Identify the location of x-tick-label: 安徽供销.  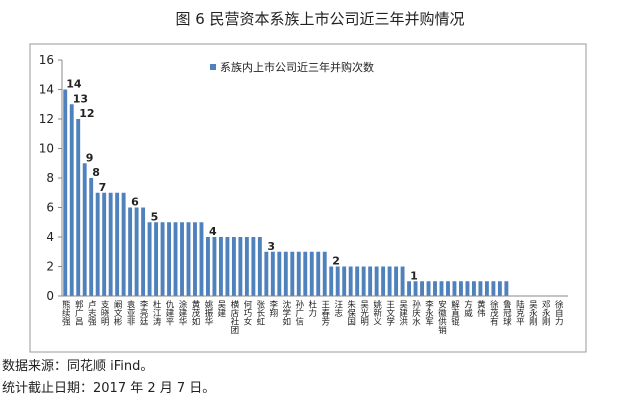
(442, 317).